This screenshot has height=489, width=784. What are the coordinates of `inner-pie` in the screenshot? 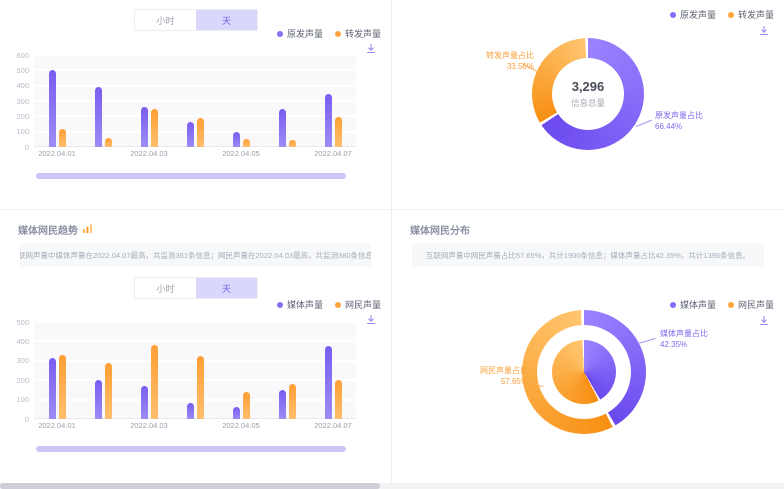 It's located at (584, 372).